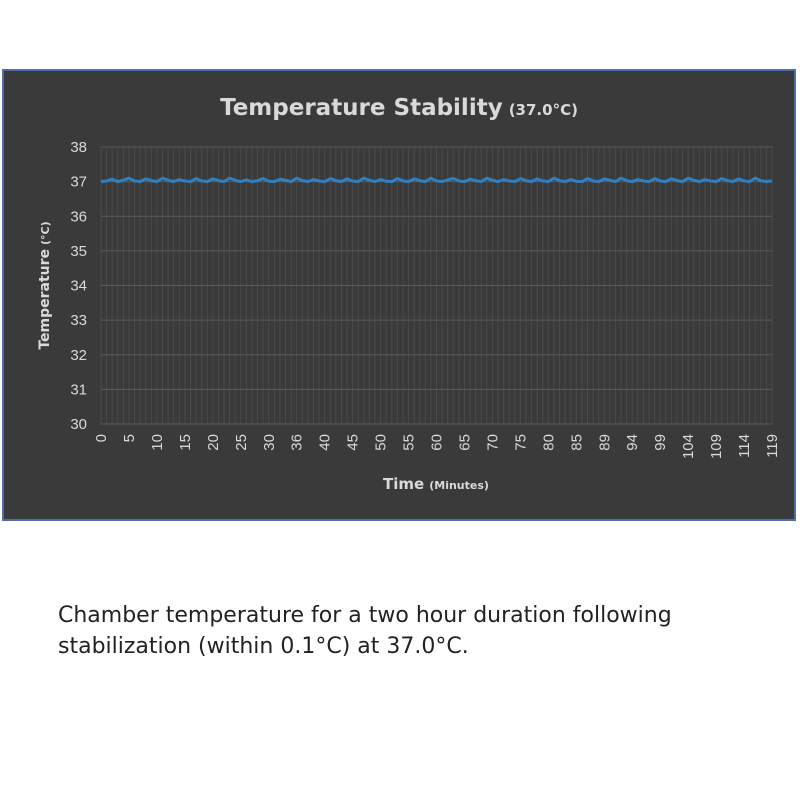 The width and height of the screenshot is (800, 800). I want to click on x-tick-label: 104, so click(688, 446).